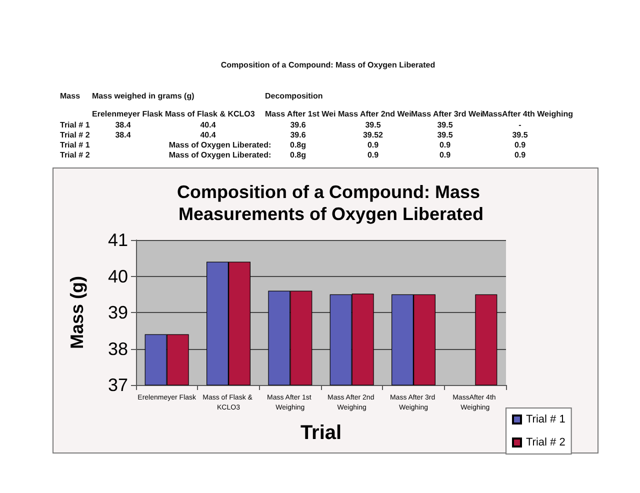 Image resolution: width=640 pixels, height=493 pixels. What do you see at coordinates (143, 96) in the screenshot?
I see `text: Mass weighed in grams (g)` at bounding box center [143, 96].